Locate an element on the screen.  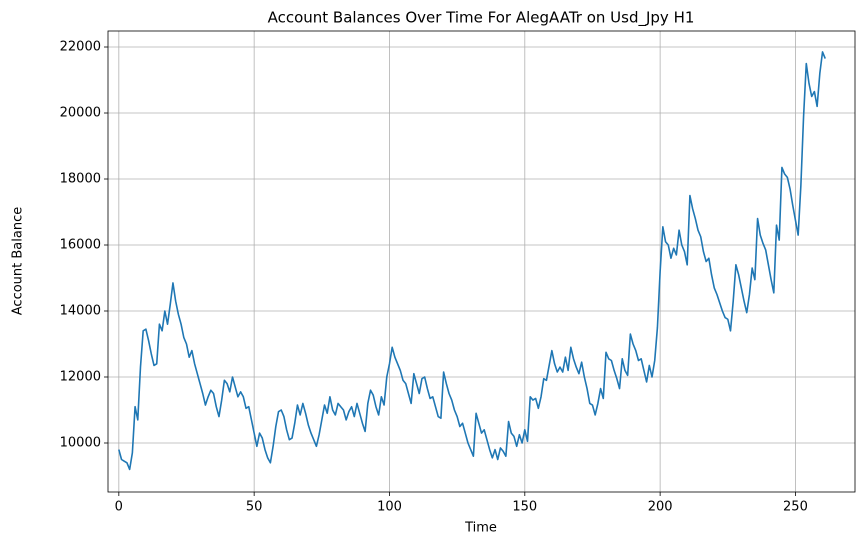
x-tick-label: 150 is located at coordinates (524, 507).